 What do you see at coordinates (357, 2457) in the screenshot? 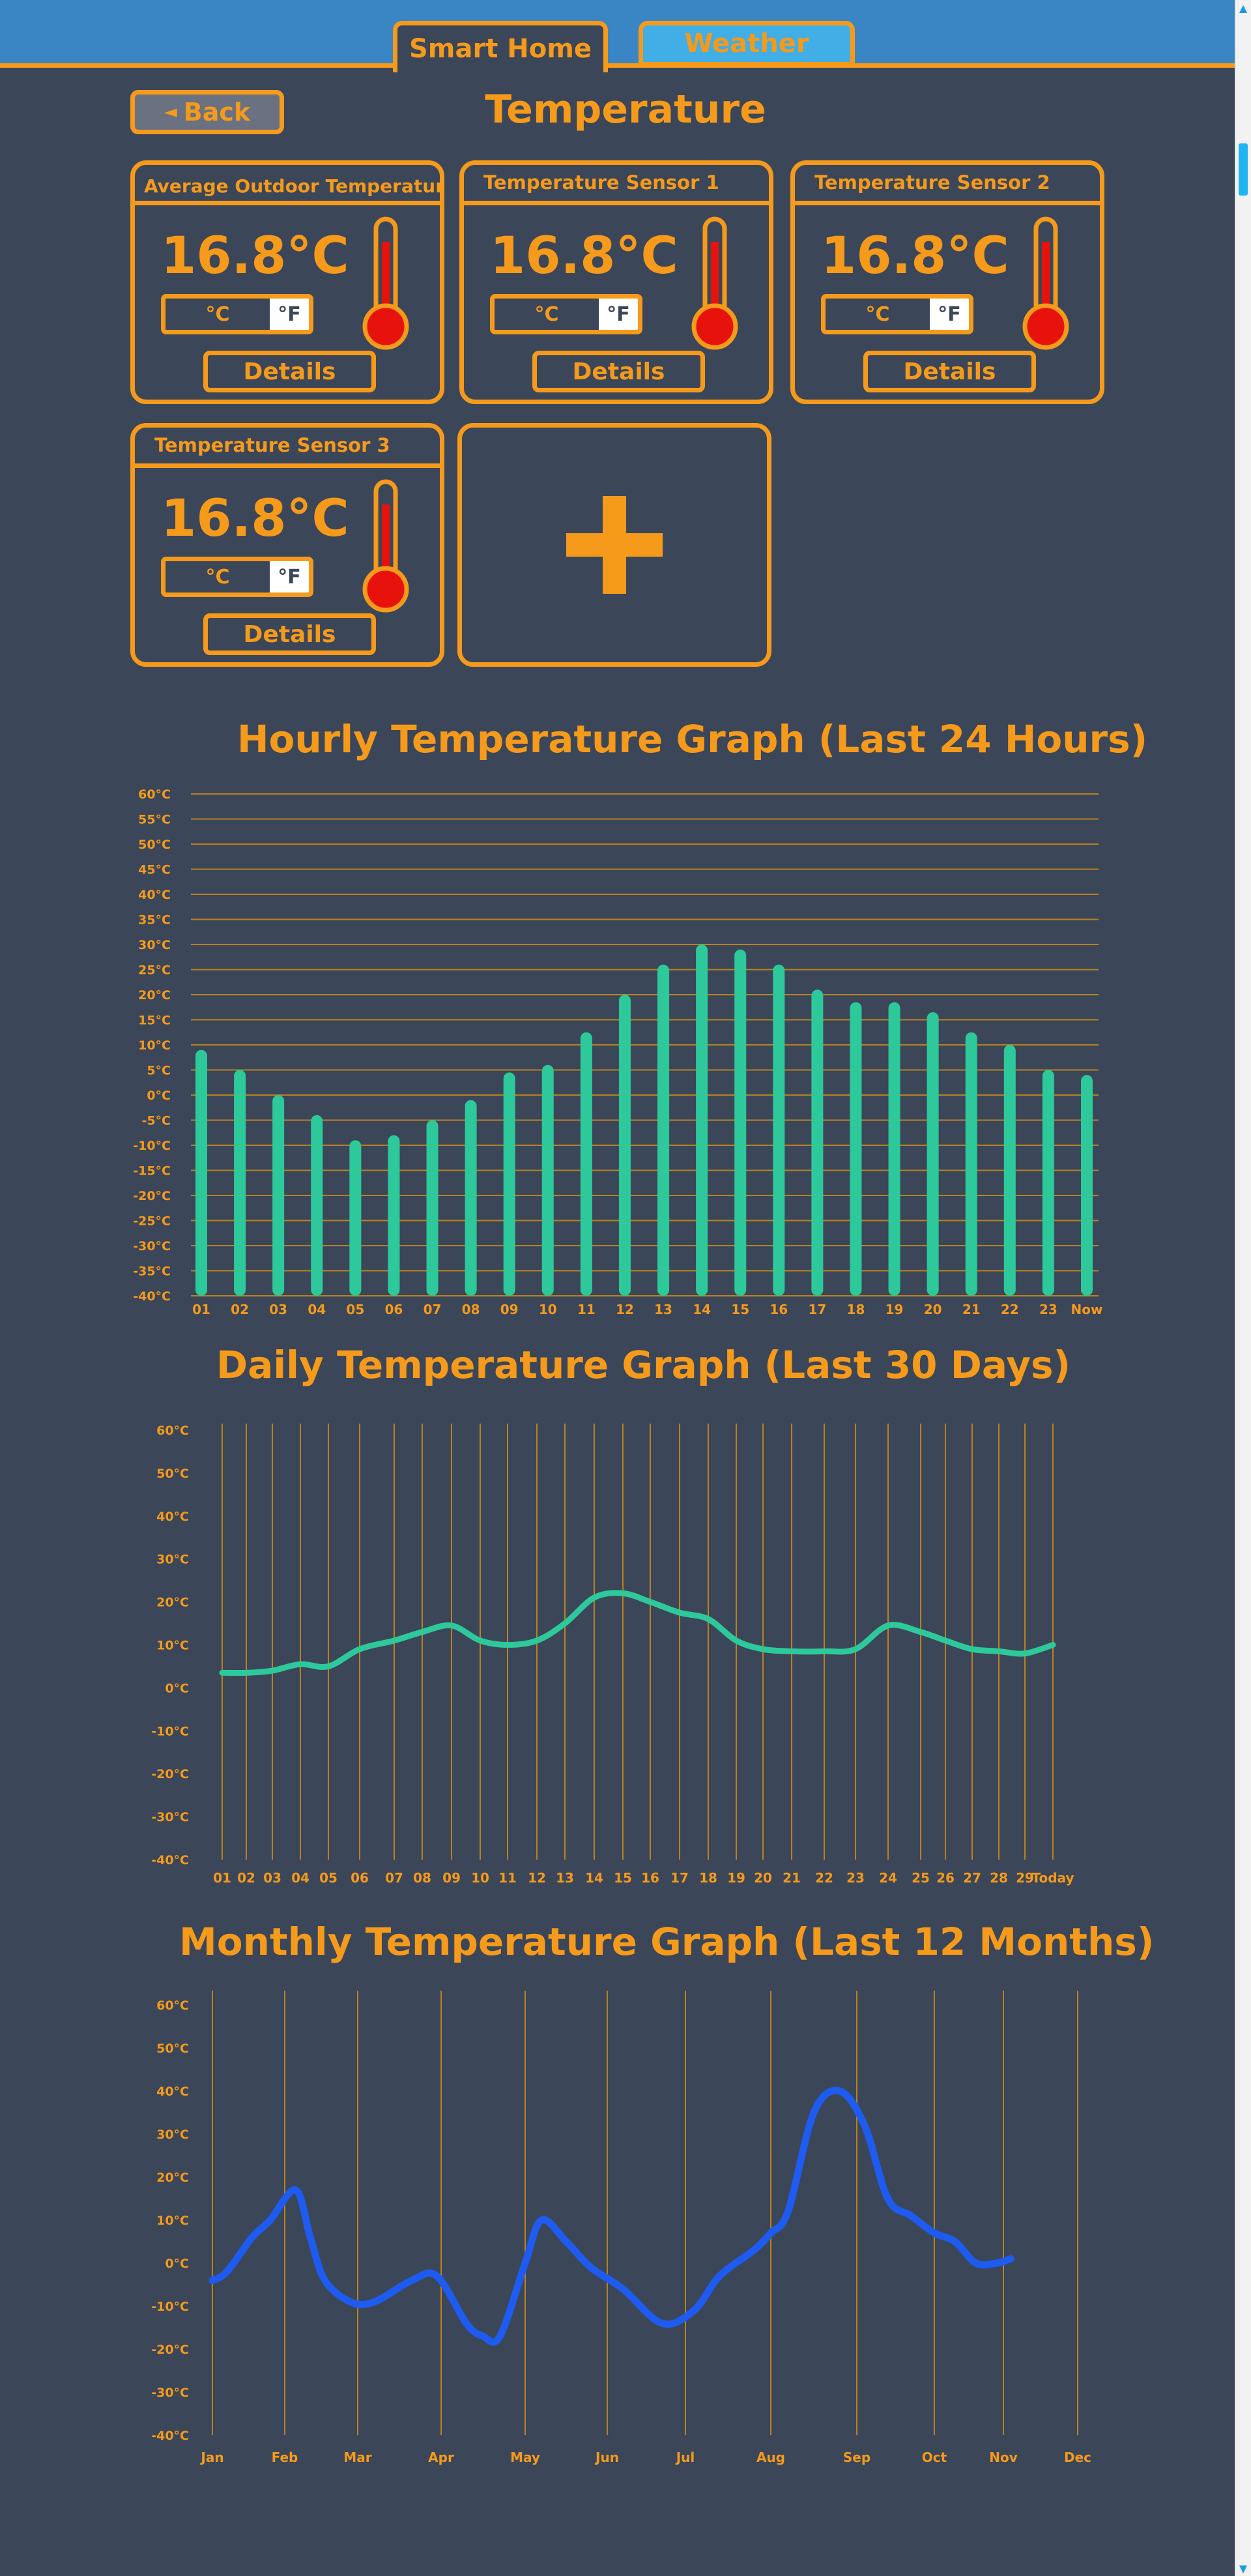
I see `x-tick-label: Mar` at bounding box center [357, 2457].